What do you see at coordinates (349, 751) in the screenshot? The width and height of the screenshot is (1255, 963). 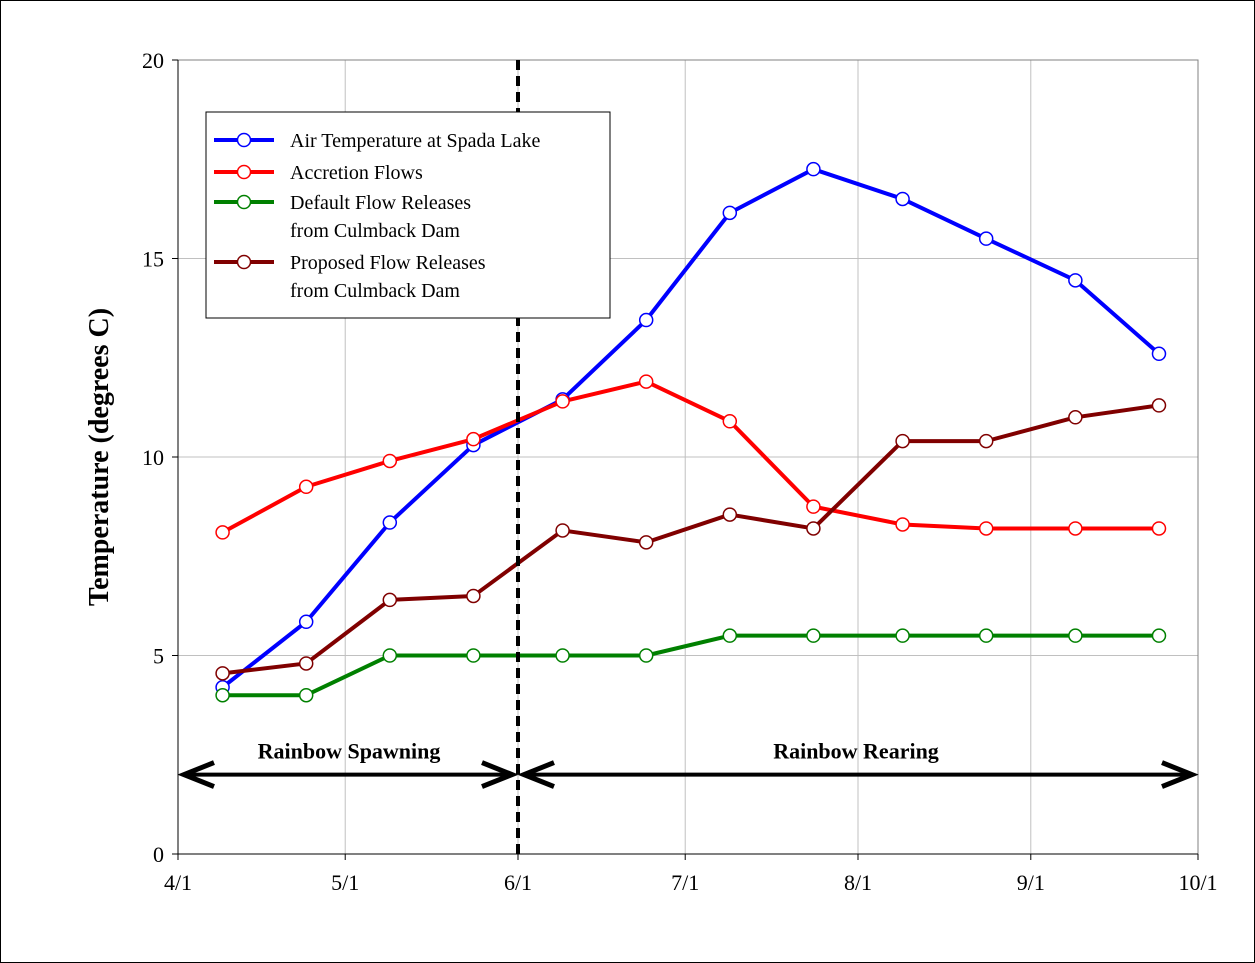 I see `annotation-label: Rainbow Spawning` at bounding box center [349, 751].